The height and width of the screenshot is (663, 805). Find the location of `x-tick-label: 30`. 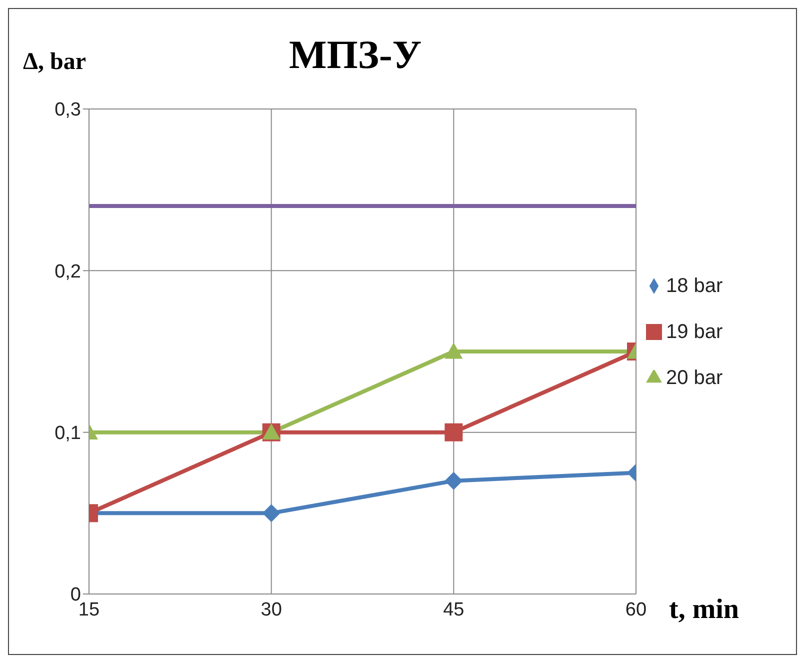

x-tick-label: 30 is located at coordinates (271, 609).